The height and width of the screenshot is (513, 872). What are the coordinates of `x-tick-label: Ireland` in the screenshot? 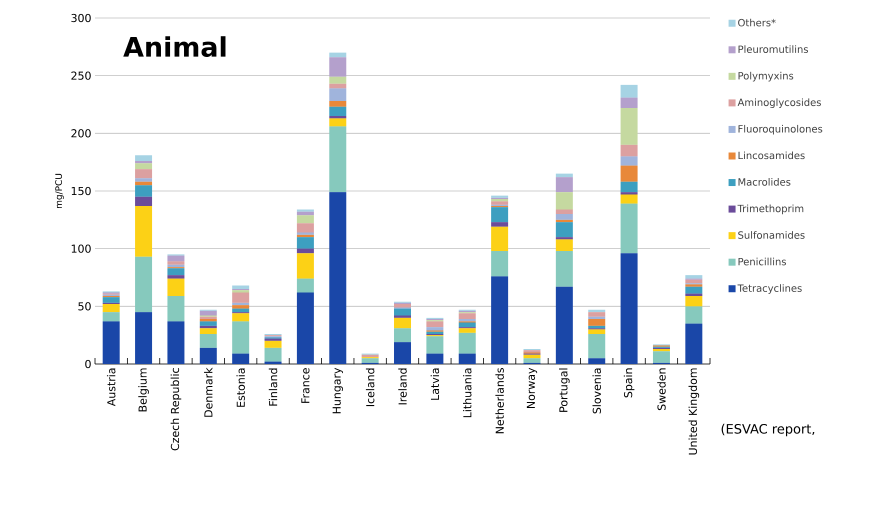 It's located at (402, 386).